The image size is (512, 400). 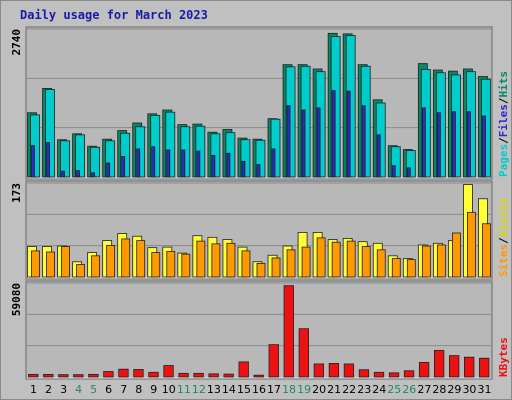 What do you see at coordinates (63, 389) in the screenshot?
I see `day-label: 3` at bounding box center [63, 389].